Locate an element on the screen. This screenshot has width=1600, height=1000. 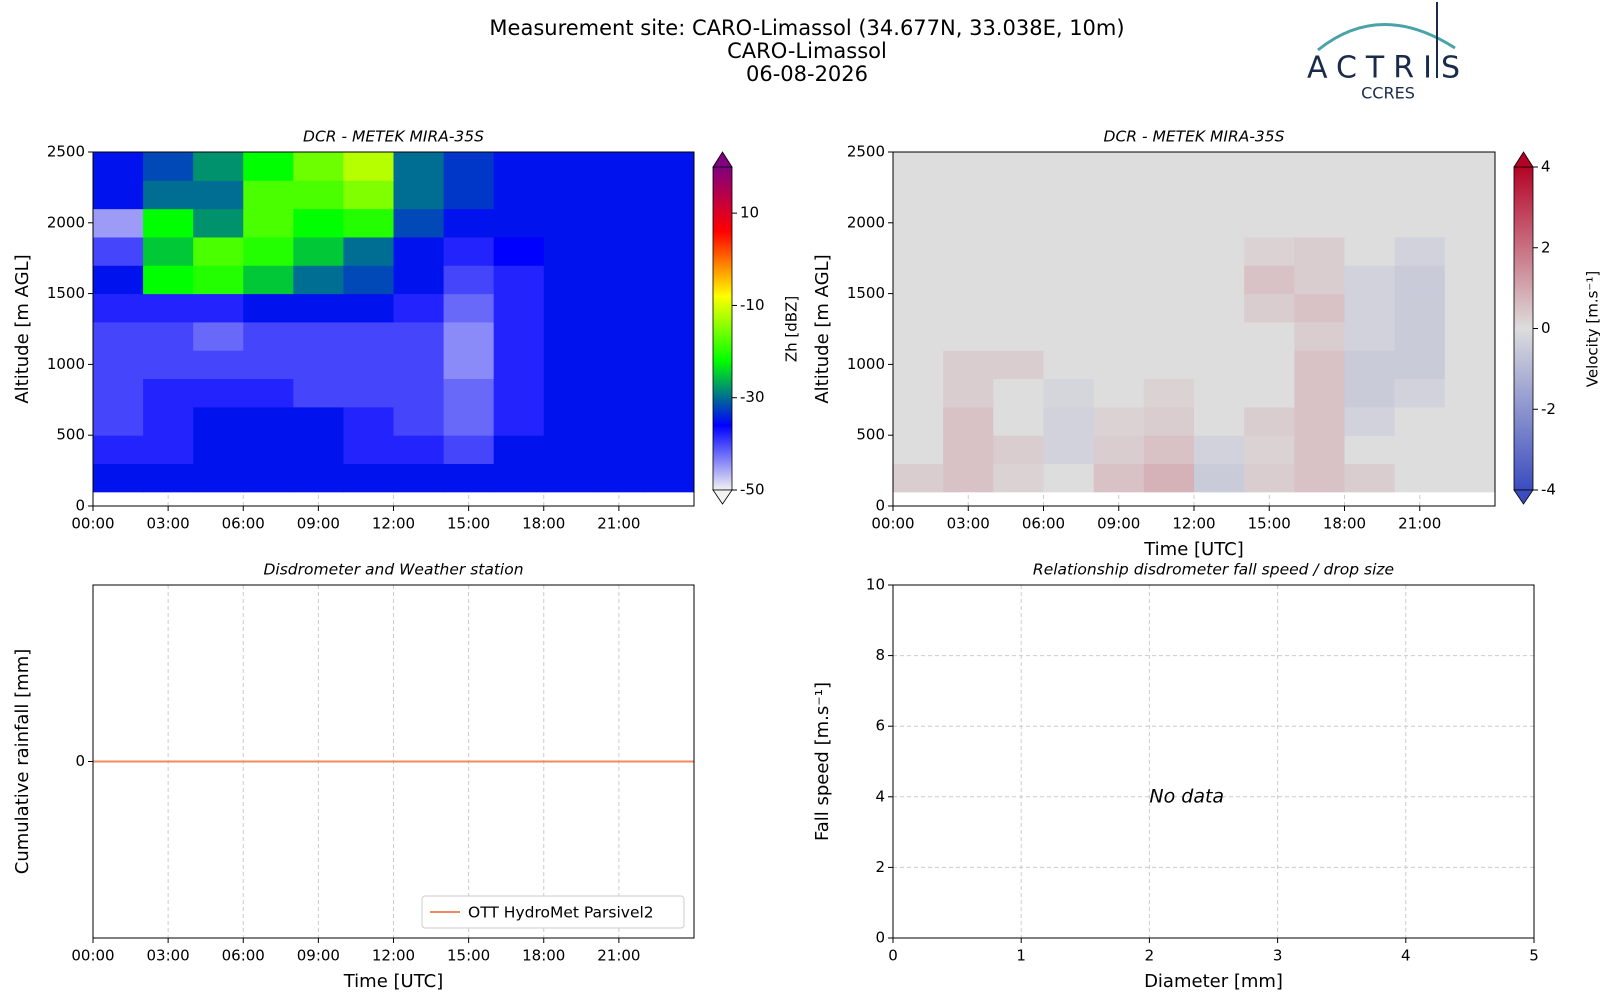
colorbar-tick-label: -30 is located at coordinates (752, 397).